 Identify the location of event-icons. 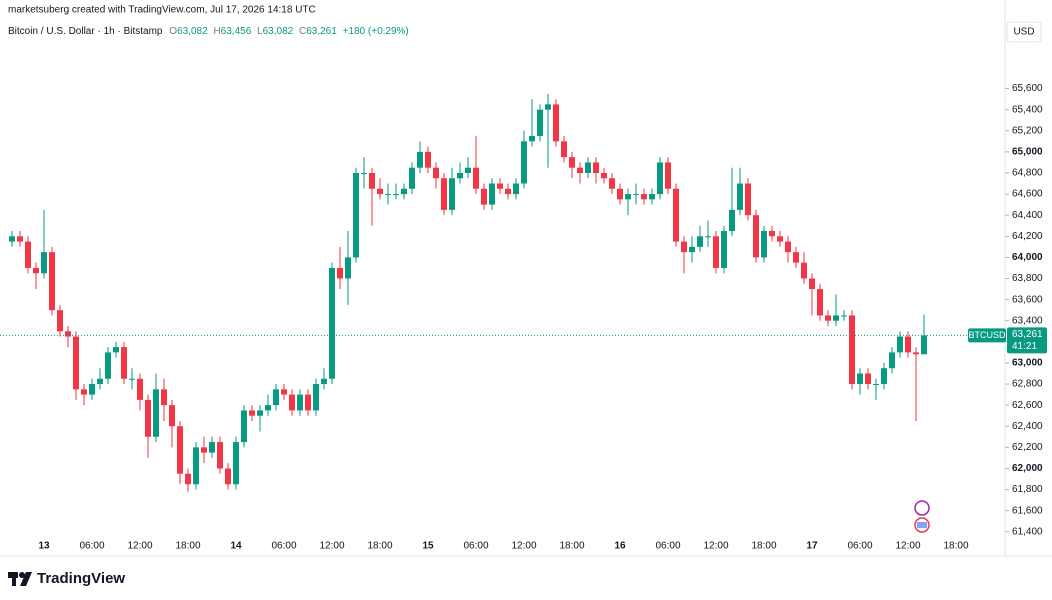
(922, 516).